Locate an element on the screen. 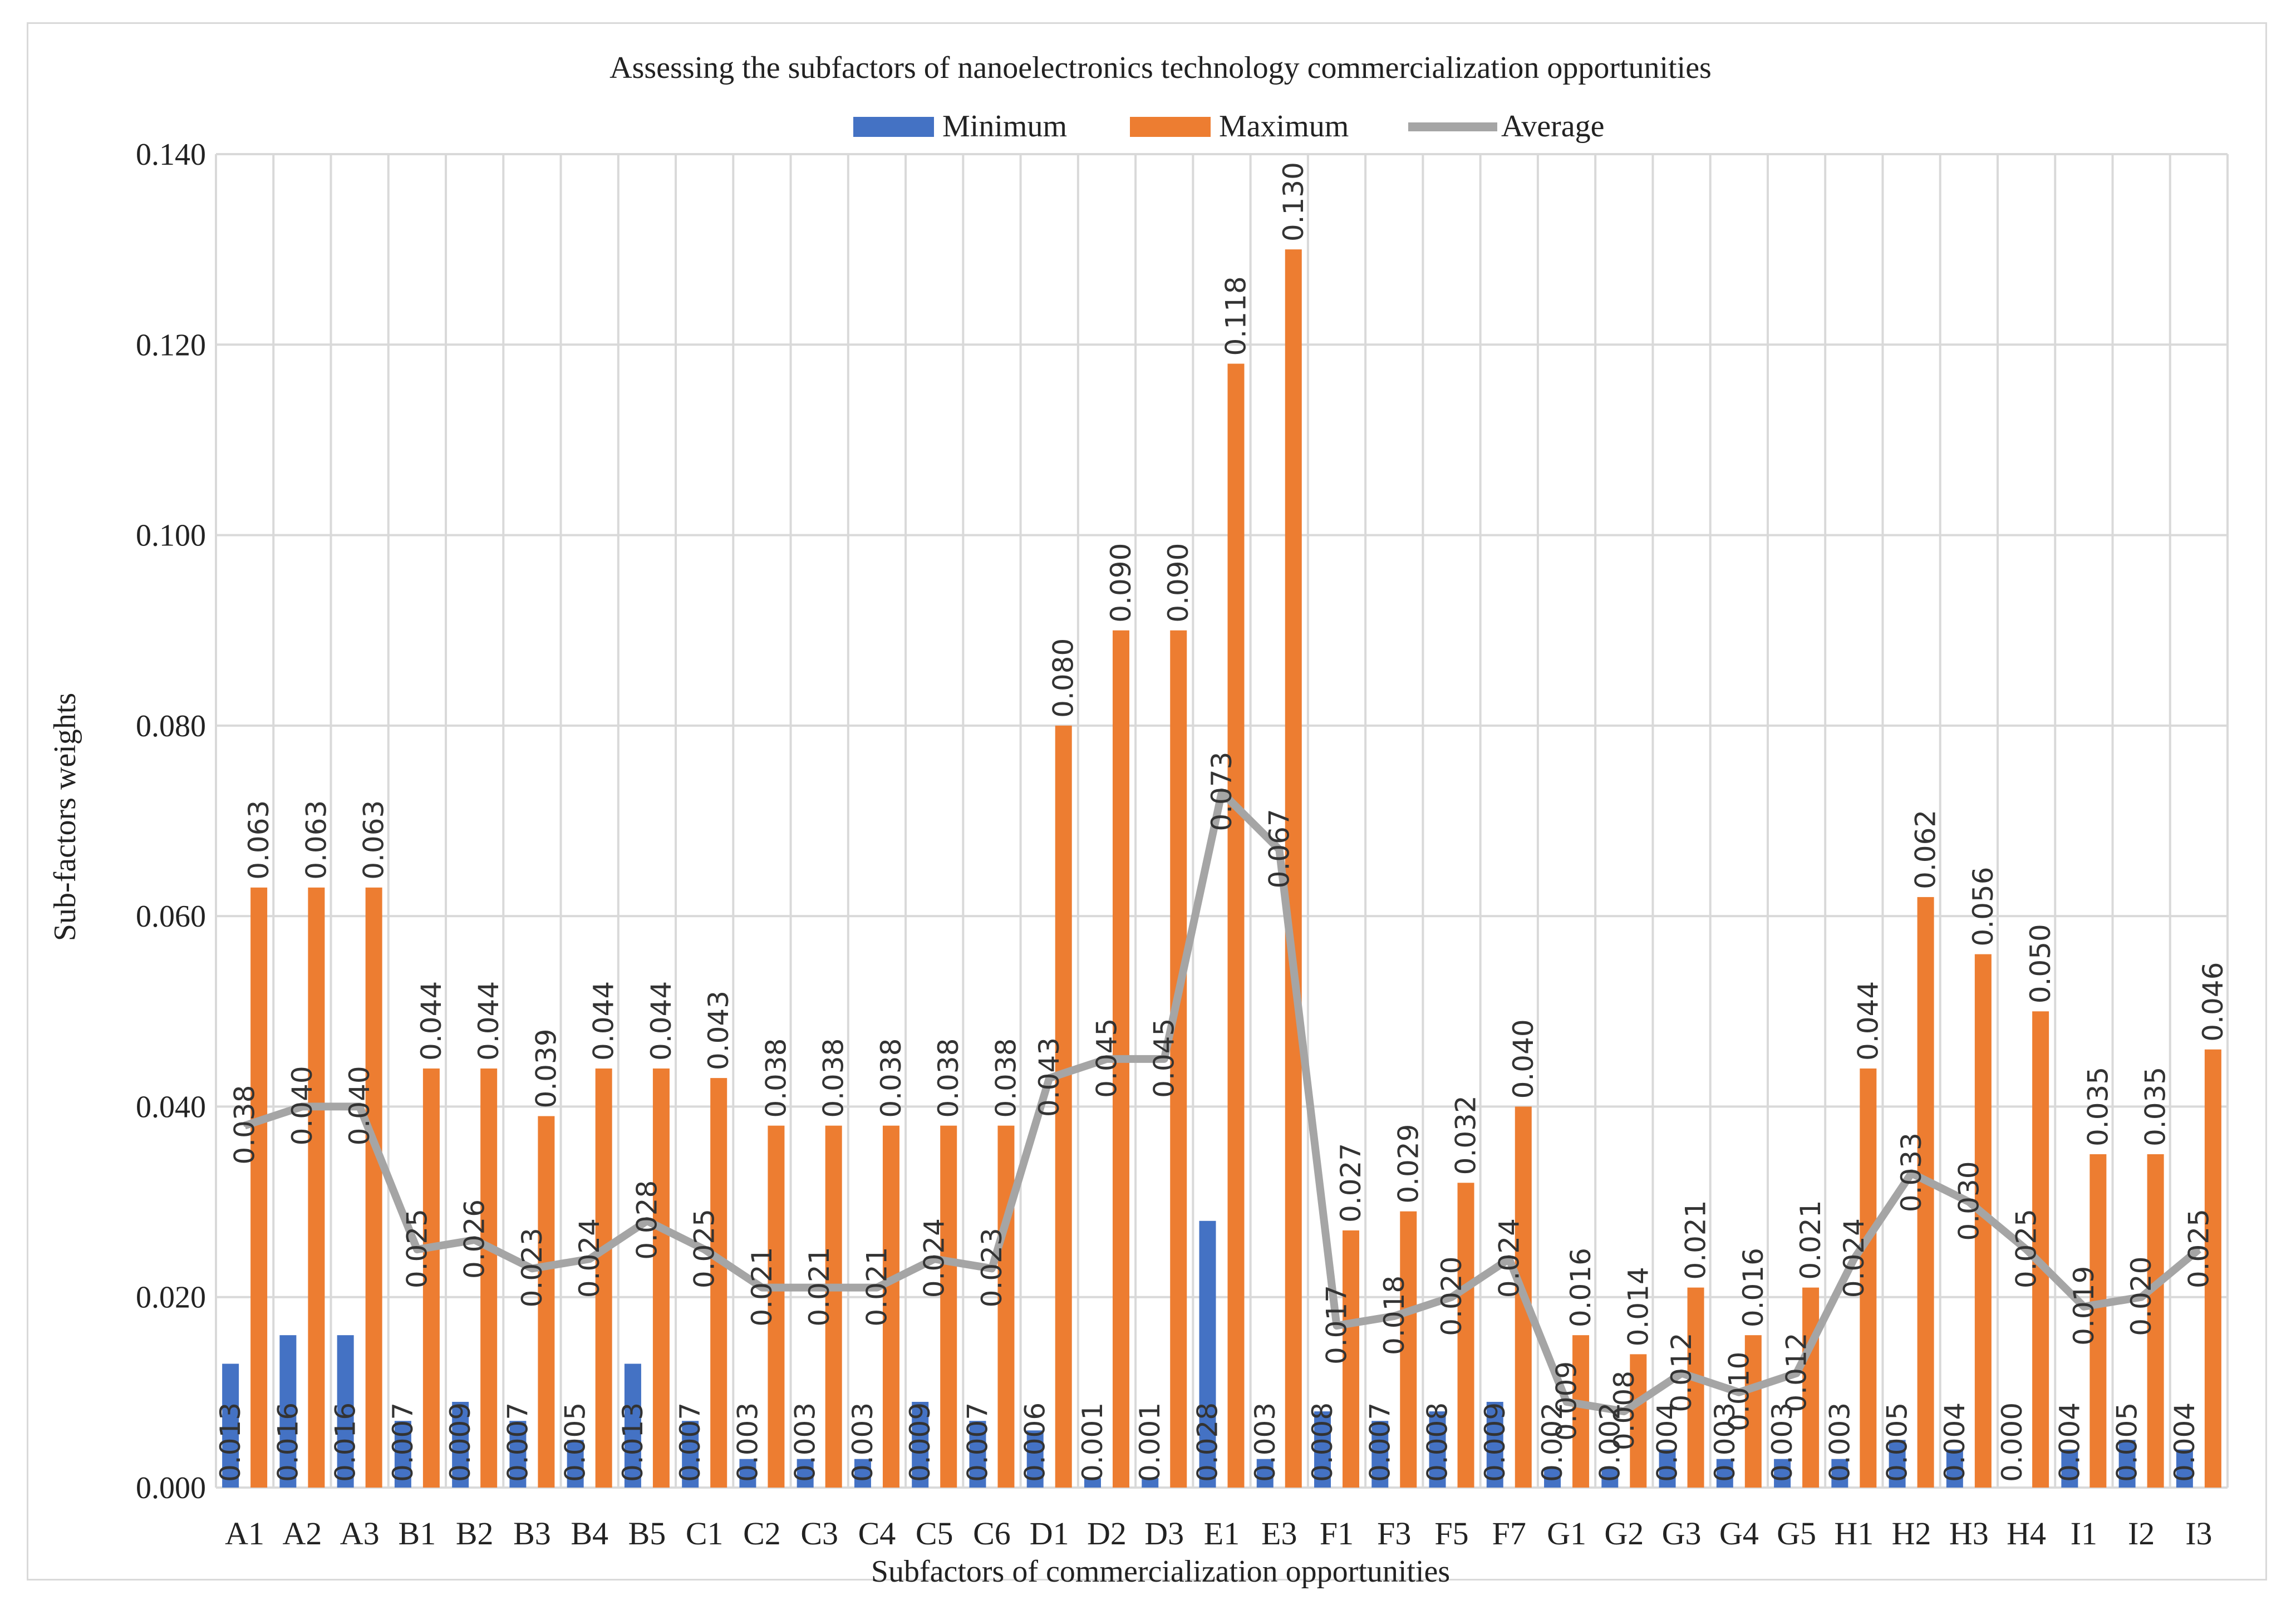  bar-maximum-G2 is located at coordinates (1639, 1421).